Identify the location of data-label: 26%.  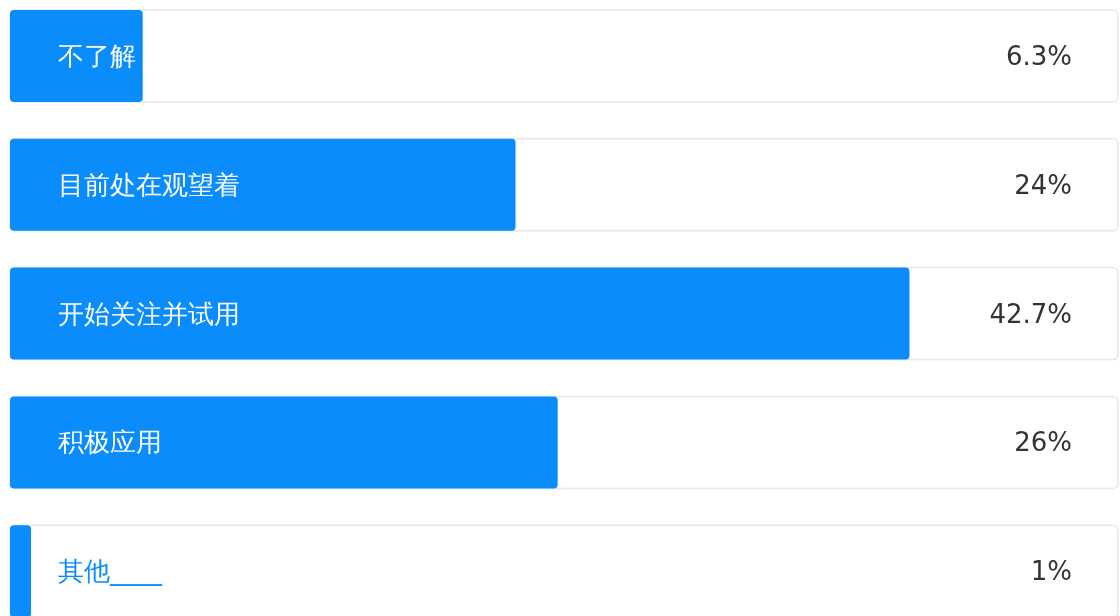
(1043, 442).